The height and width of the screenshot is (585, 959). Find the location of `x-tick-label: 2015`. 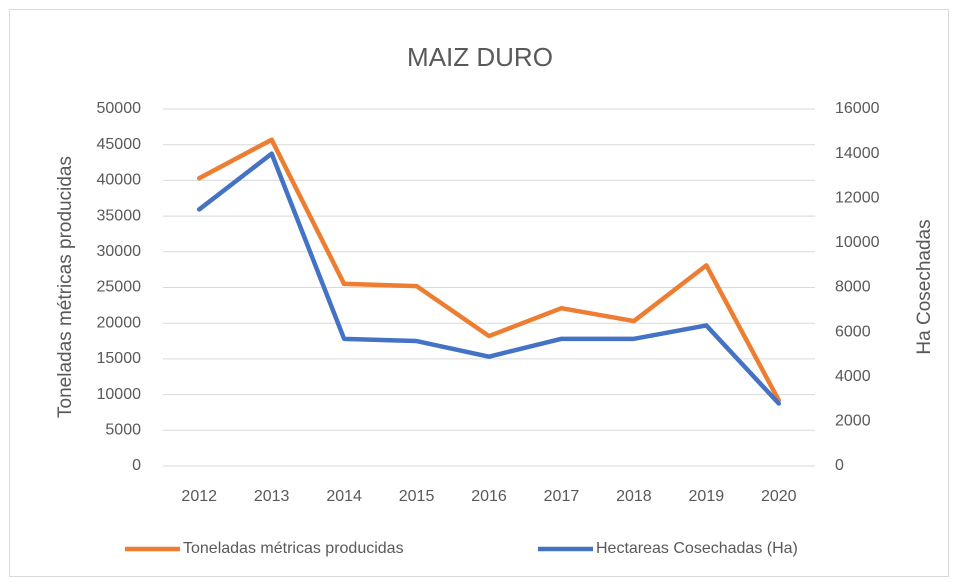

x-tick-label: 2015 is located at coordinates (417, 496).